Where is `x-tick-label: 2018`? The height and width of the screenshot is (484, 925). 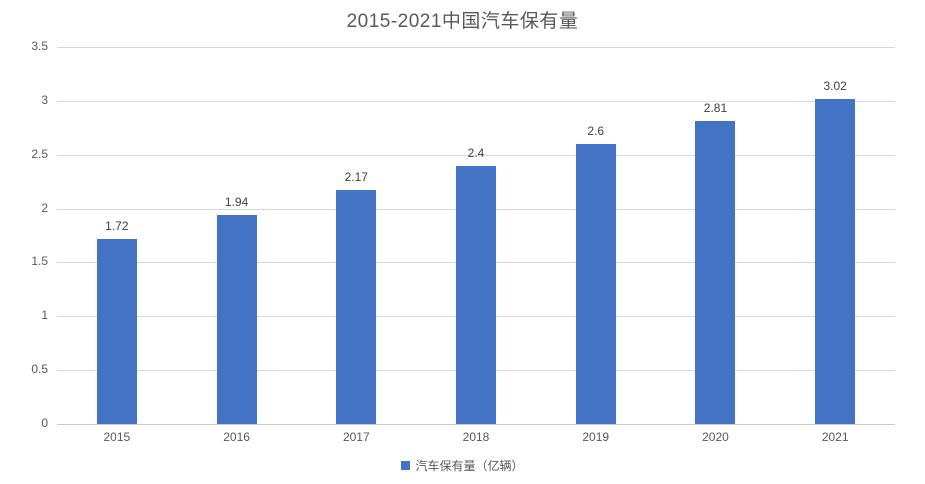
x-tick-label: 2018 is located at coordinates (476, 437).